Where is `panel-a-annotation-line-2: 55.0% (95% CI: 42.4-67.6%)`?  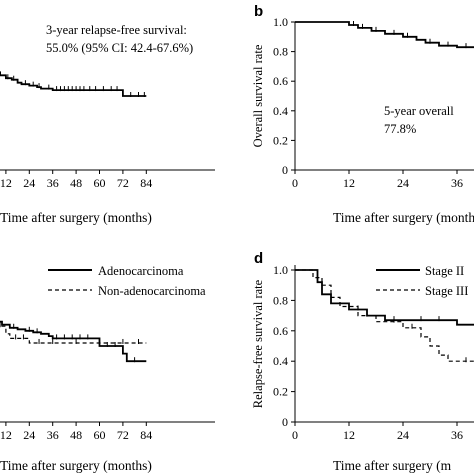 panel-a-annotation-line-2: 55.0% (95% CI: 42.4-67.6%) is located at coordinates (119, 48).